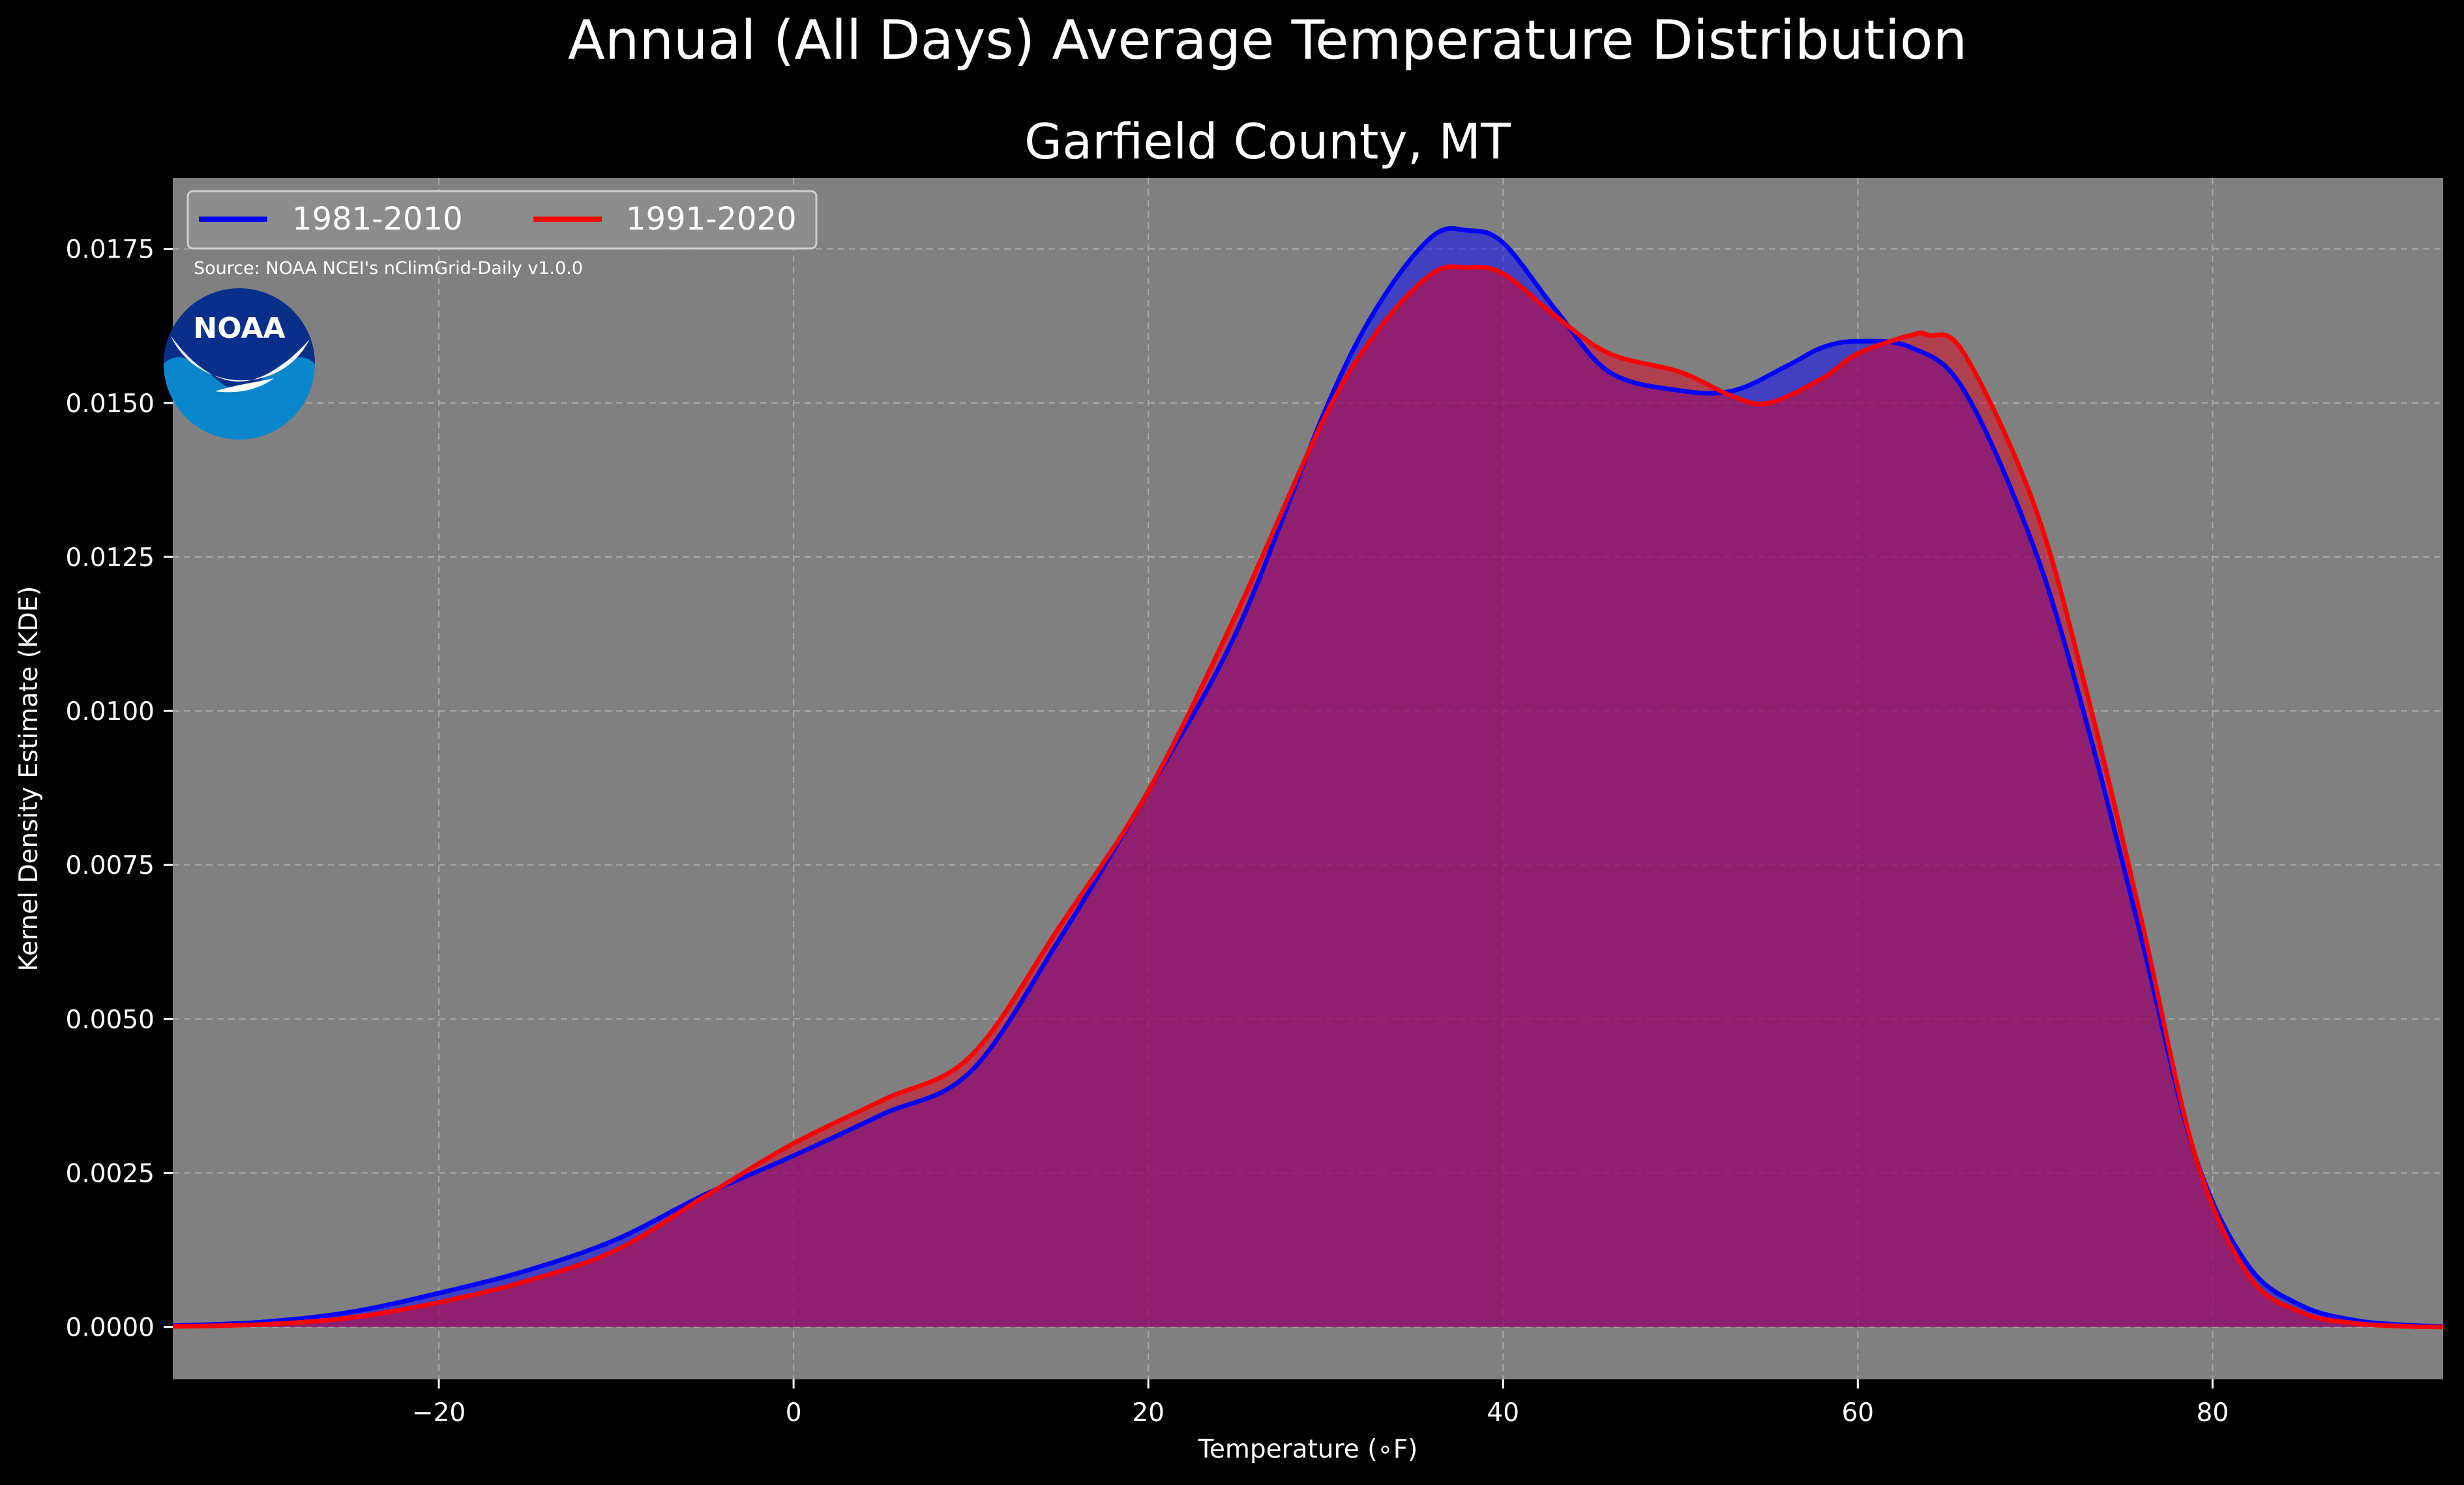  Describe the element at coordinates (1308, 1449) in the screenshot. I see `x-axis-label: Temperature (∘F)` at that location.